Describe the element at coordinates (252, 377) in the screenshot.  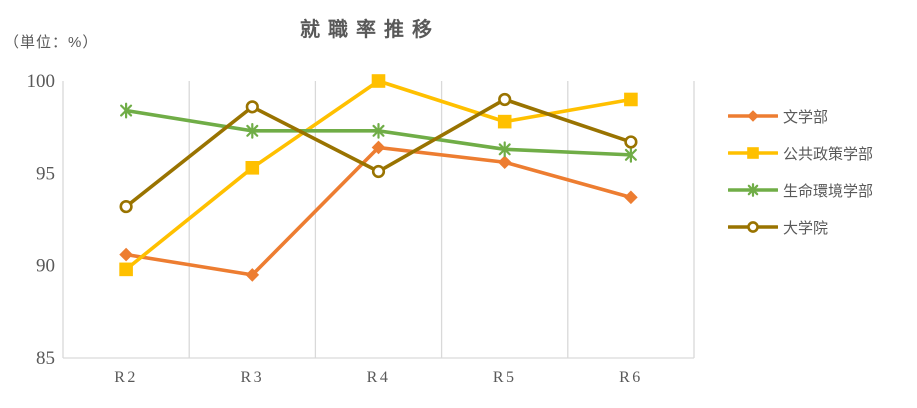
I see `x-axis-tick-label: R3` at that location.